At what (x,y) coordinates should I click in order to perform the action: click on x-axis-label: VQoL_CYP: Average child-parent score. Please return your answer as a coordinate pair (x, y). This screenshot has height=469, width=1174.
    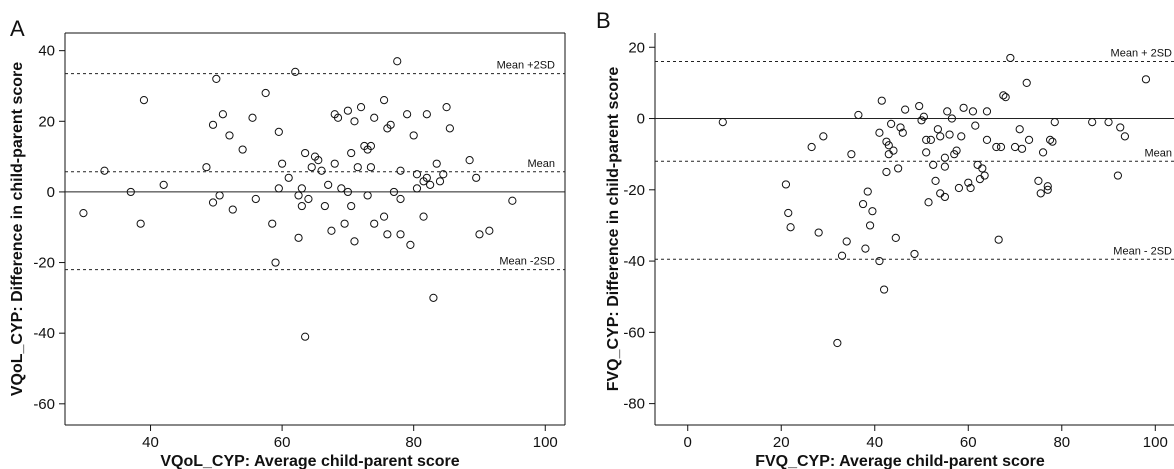
    Looking at the image, I should click on (309, 461).